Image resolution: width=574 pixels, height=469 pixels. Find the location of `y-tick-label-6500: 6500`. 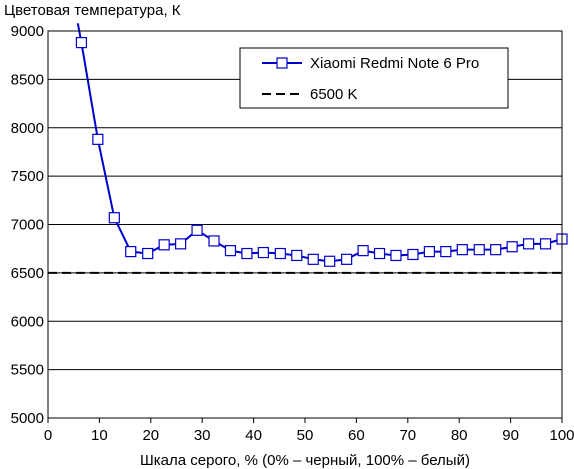

y-tick-label-6500: 6500 is located at coordinates (27, 273).